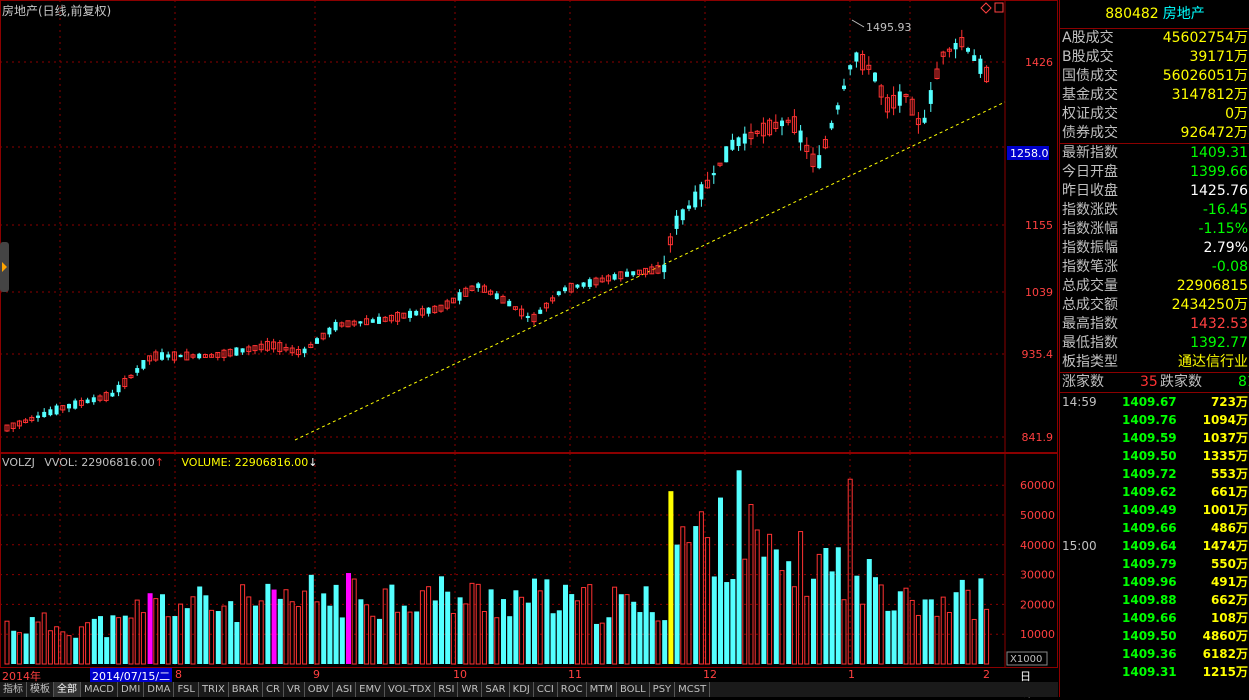 The height and width of the screenshot is (700, 1249). What do you see at coordinates (159, 462) in the screenshot?
I see `vvol-arrow-icon: ↑` at bounding box center [159, 462].